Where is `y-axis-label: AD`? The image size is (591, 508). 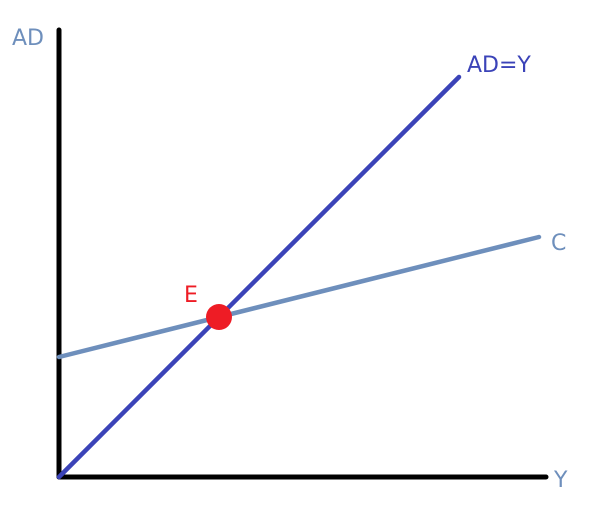 y-axis-label: AD is located at coordinates (28, 38).